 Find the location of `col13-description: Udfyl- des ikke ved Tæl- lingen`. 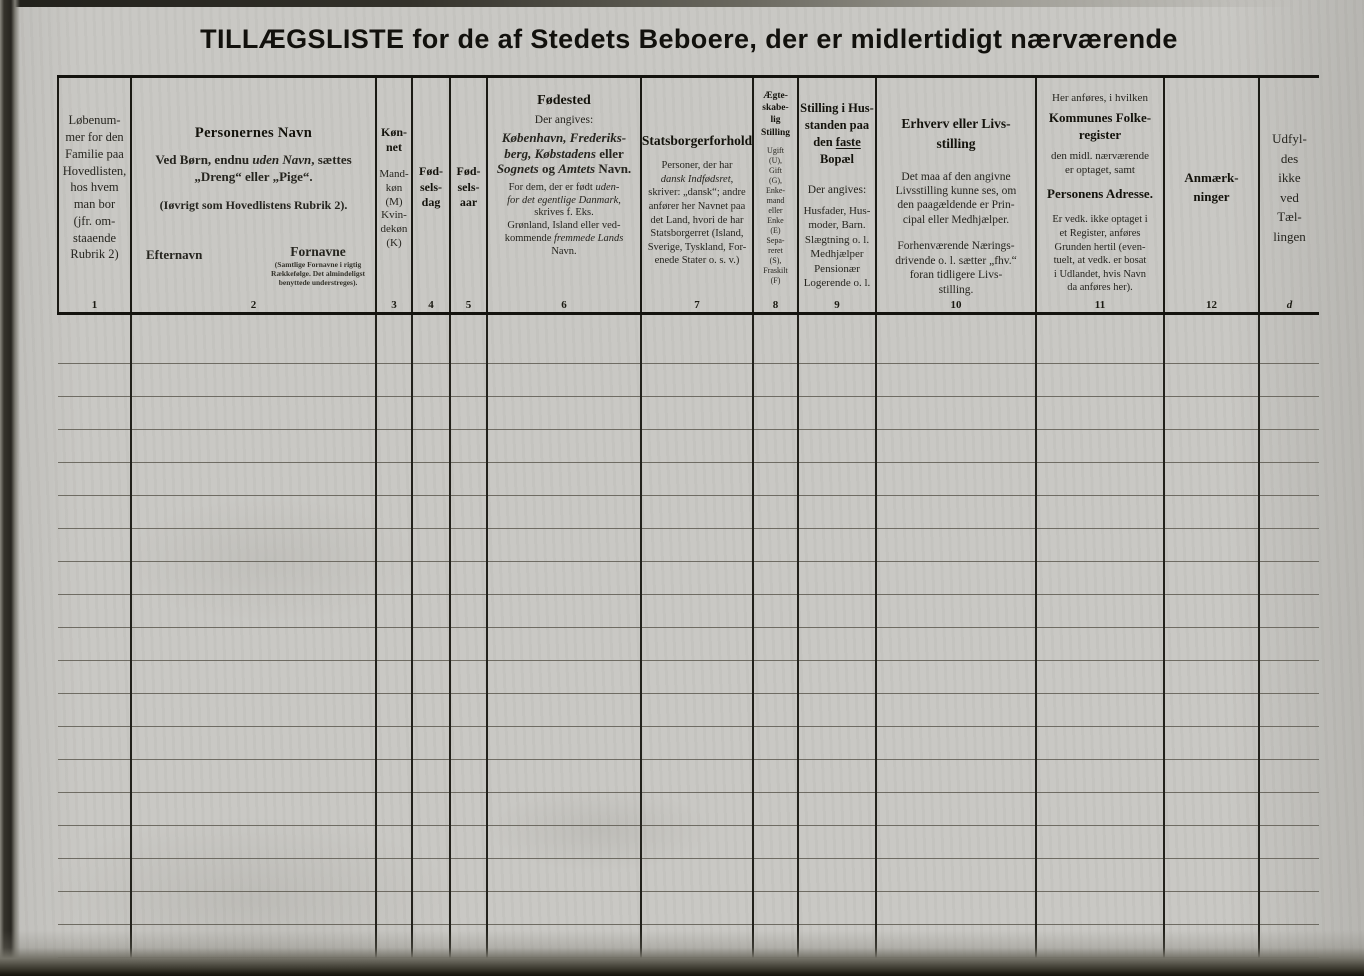

col13-description: Udfyl- des ikke ved Tæl- lingen is located at coordinates (1289, 187).